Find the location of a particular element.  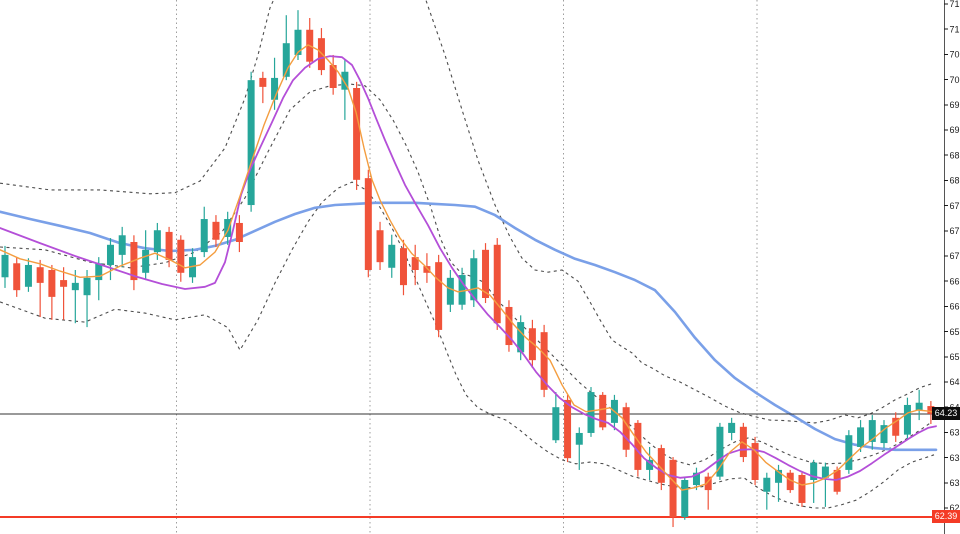

y-axis-tick-label: 71.10 is located at coordinates (955, 29).